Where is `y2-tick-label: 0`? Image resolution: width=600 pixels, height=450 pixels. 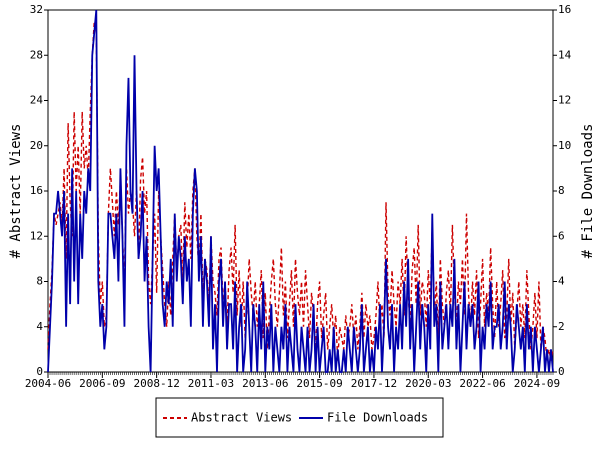 y2-tick-label: 0 is located at coordinates (561, 371).